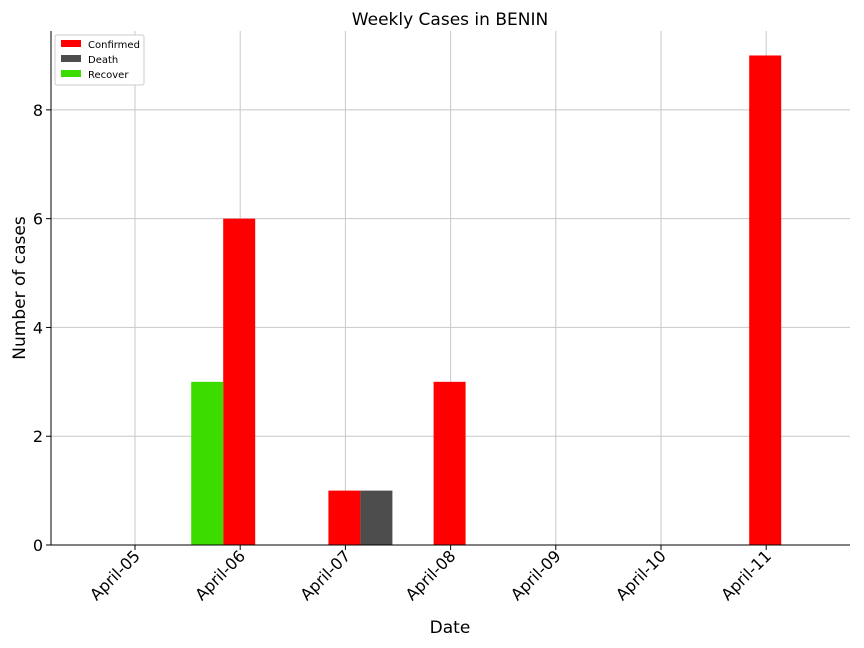 The image size is (864, 648). Describe the element at coordinates (38, 436) in the screenshot. I see `y-tick-label: 2` at that location.